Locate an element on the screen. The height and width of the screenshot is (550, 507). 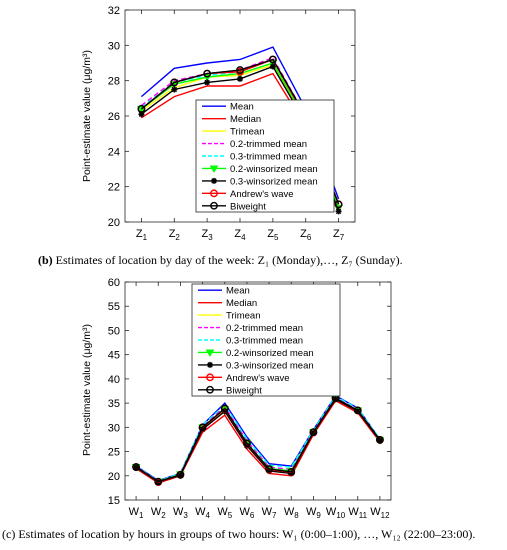
y-tick-label: 55 is located at coordinates (114, 307).